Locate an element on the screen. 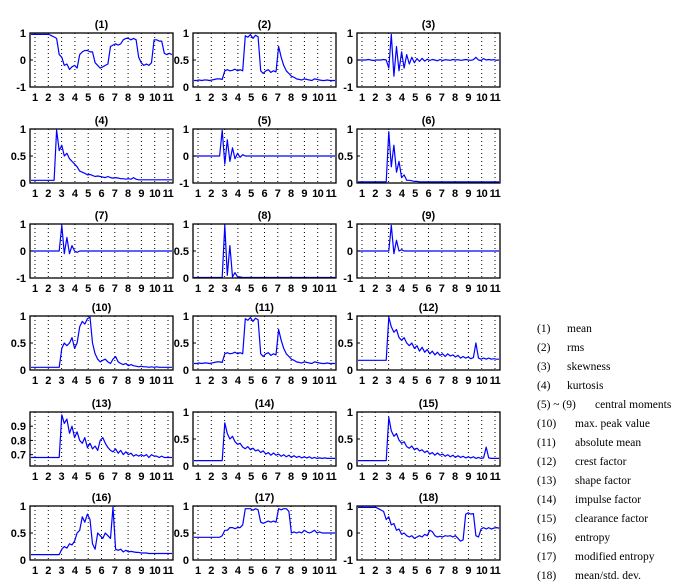 Image resolution: width=685 pixels, height=586 pixels. legend-entry: (2) rms is located at coordinates (611, 348).